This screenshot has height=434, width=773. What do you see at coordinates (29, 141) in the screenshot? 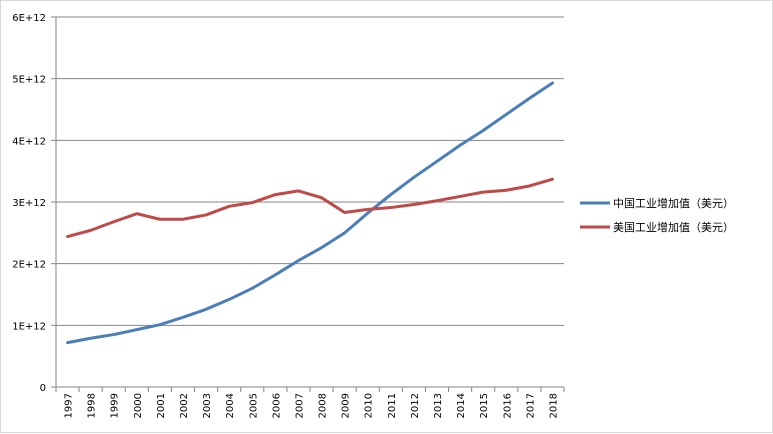
I see `y-tick-label: 4E+12` at bounding box center [29, 141].